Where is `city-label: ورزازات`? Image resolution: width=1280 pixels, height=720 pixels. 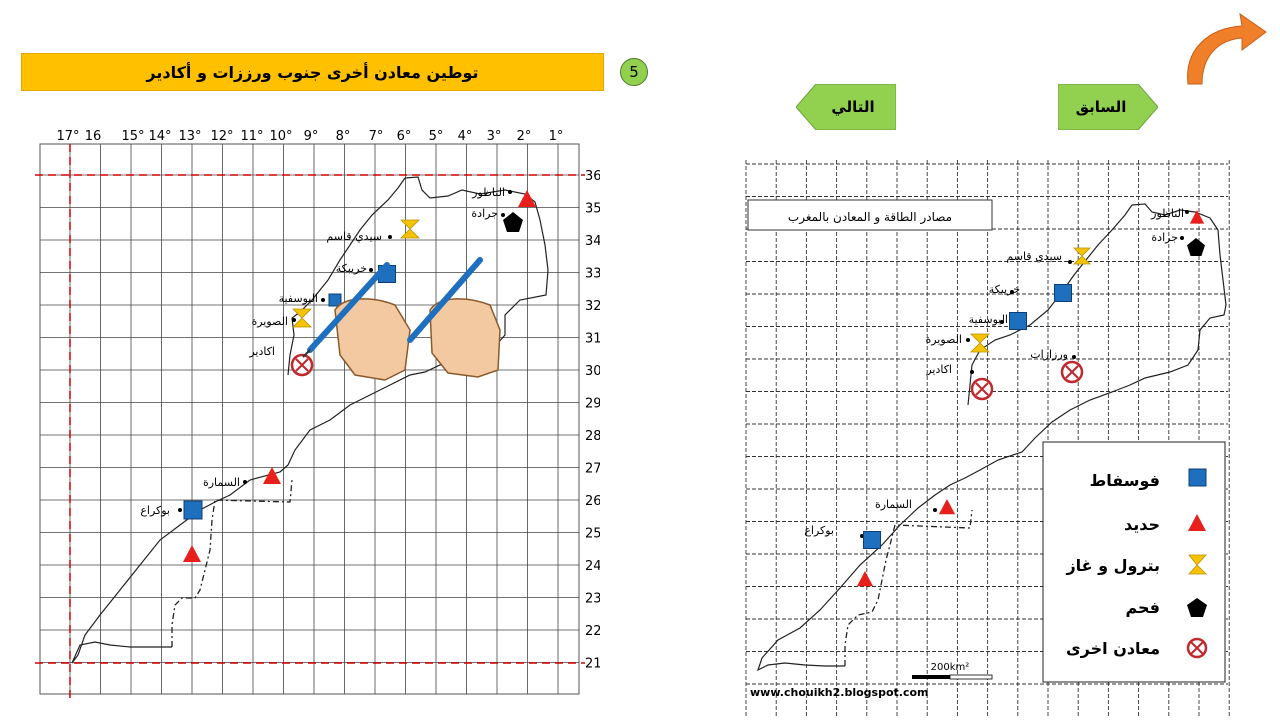 city-label: ورزازات is located at coordinates (1049, 354).